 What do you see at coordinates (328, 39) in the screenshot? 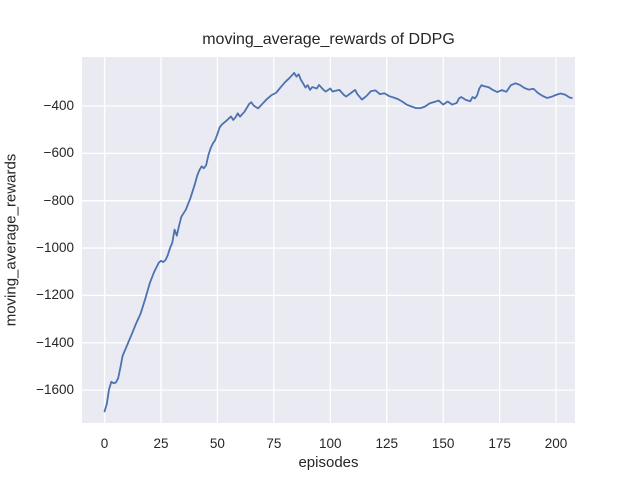
I see `chart-title: moving_average_rewards of DDPG` at bounding box center [328, 39].